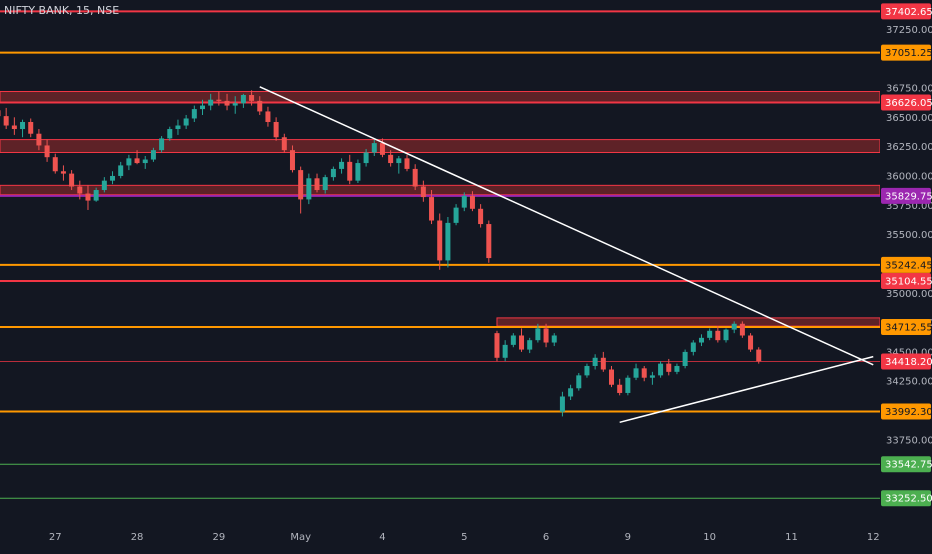 The height and width of the screenshot is (554, 932). I want to click on symbol-title: NIFTY BANK, 15, NSE, so click(62, 10).